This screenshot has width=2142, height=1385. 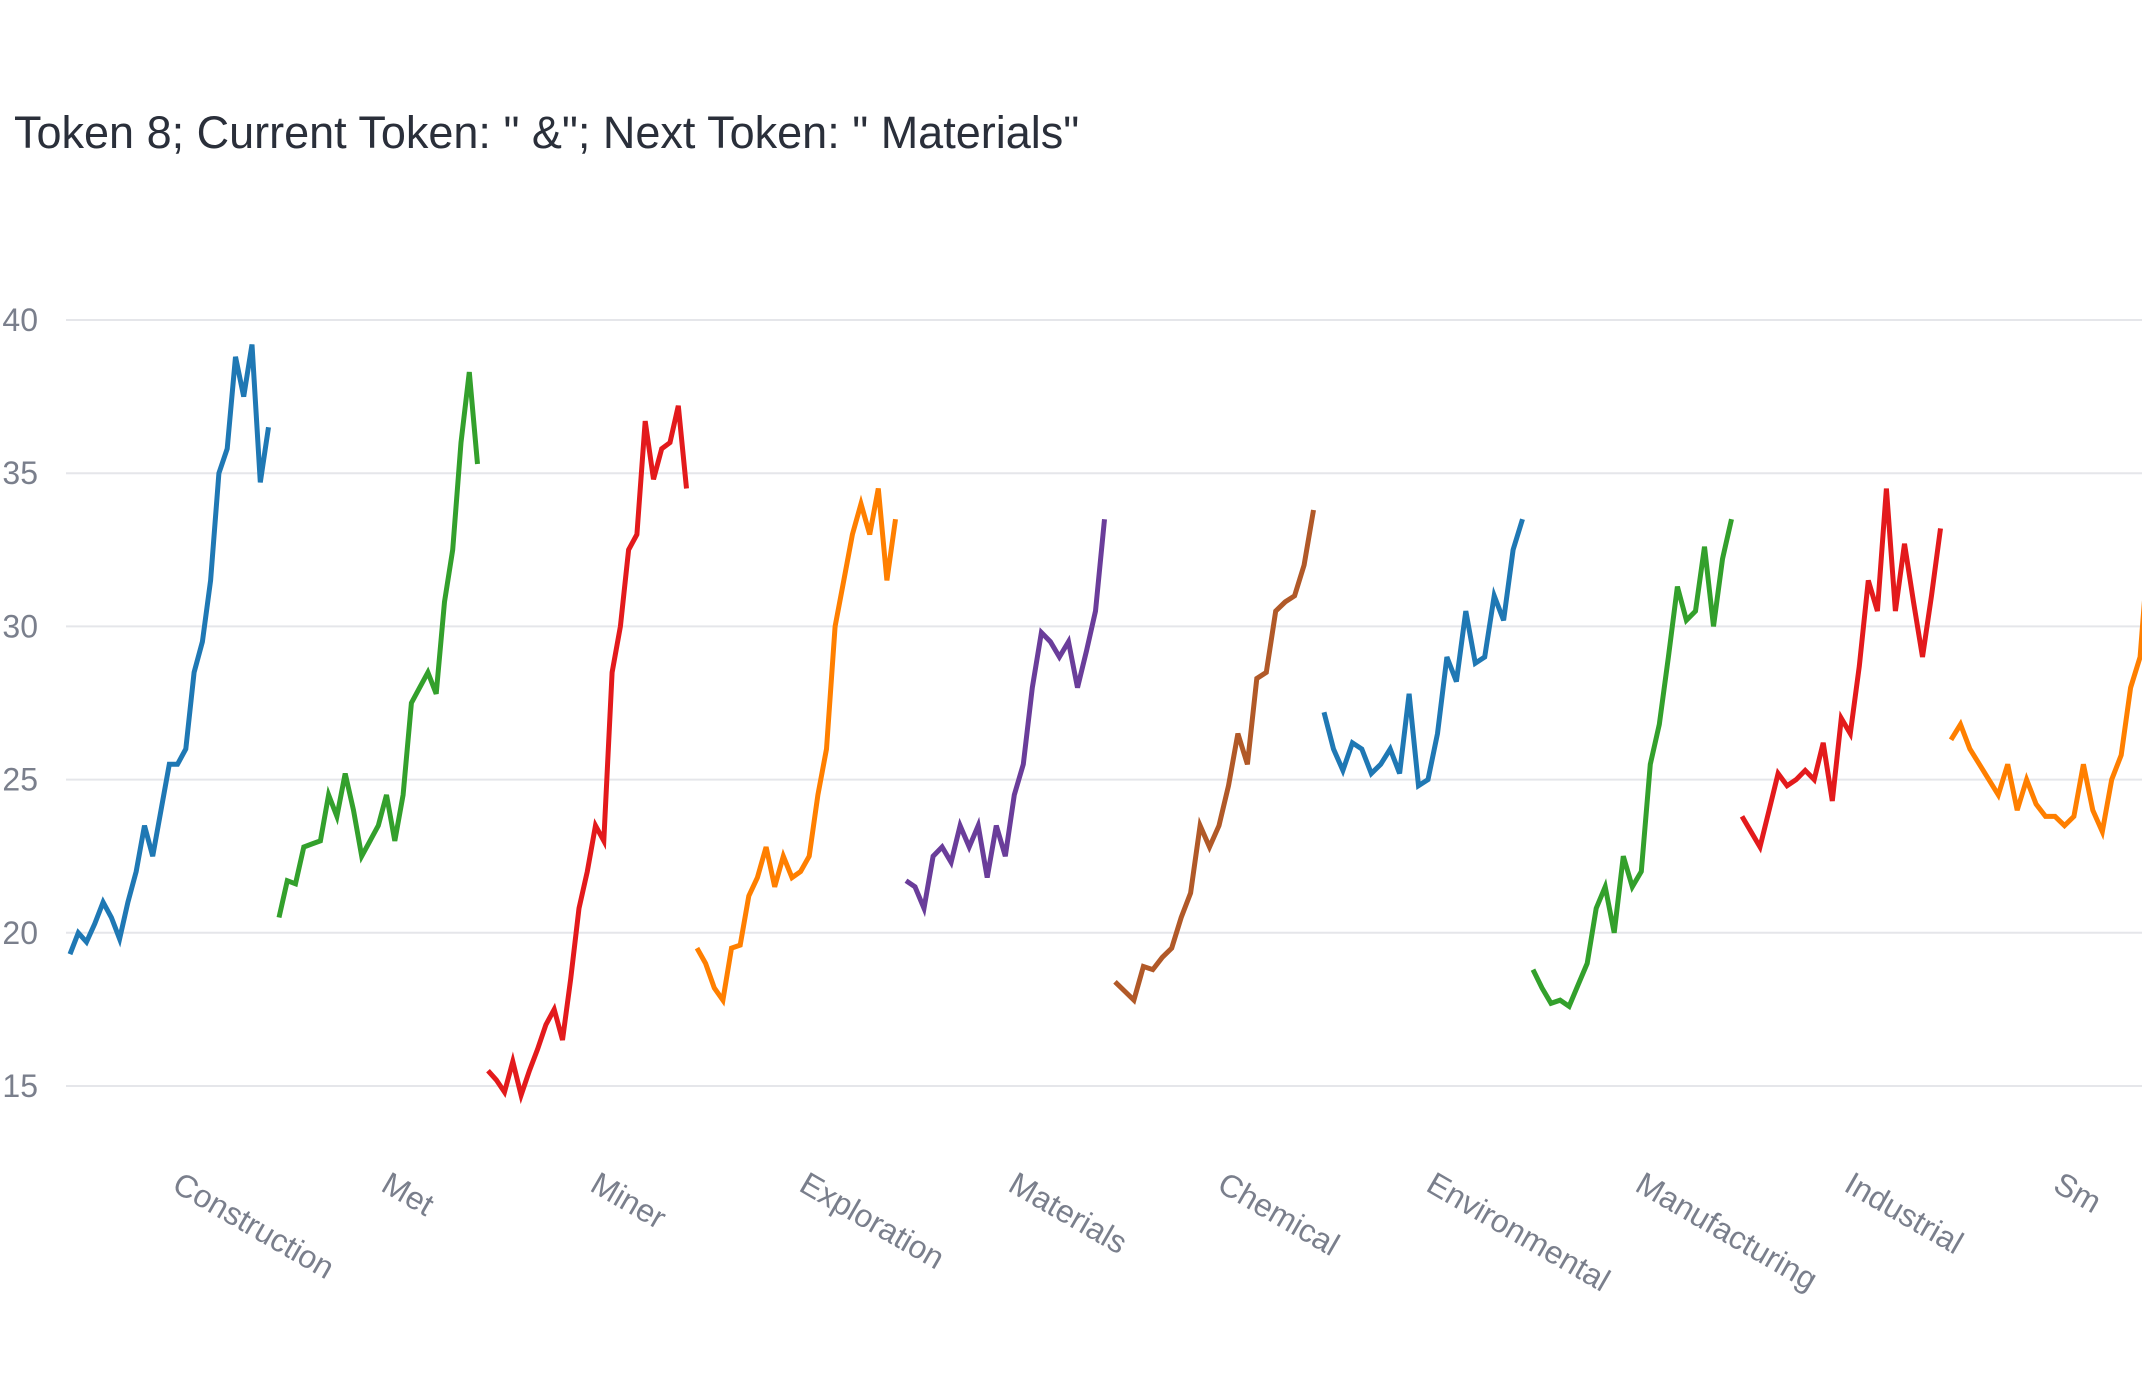 What do you see at coordinates (1904, 1213) in the screenshot?
I see `x-tick-label: Industrial` at bounding box center [1904, 1213].